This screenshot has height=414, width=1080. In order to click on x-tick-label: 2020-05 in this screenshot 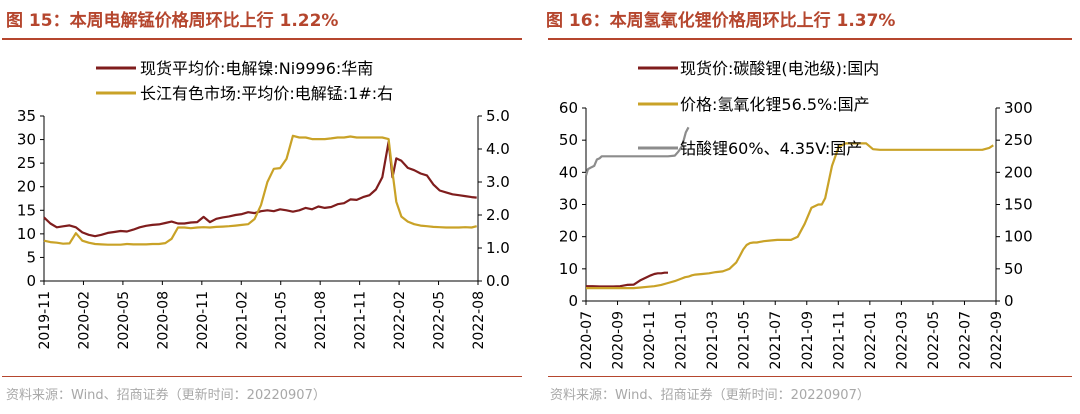, I will do `click(124, 320)`.